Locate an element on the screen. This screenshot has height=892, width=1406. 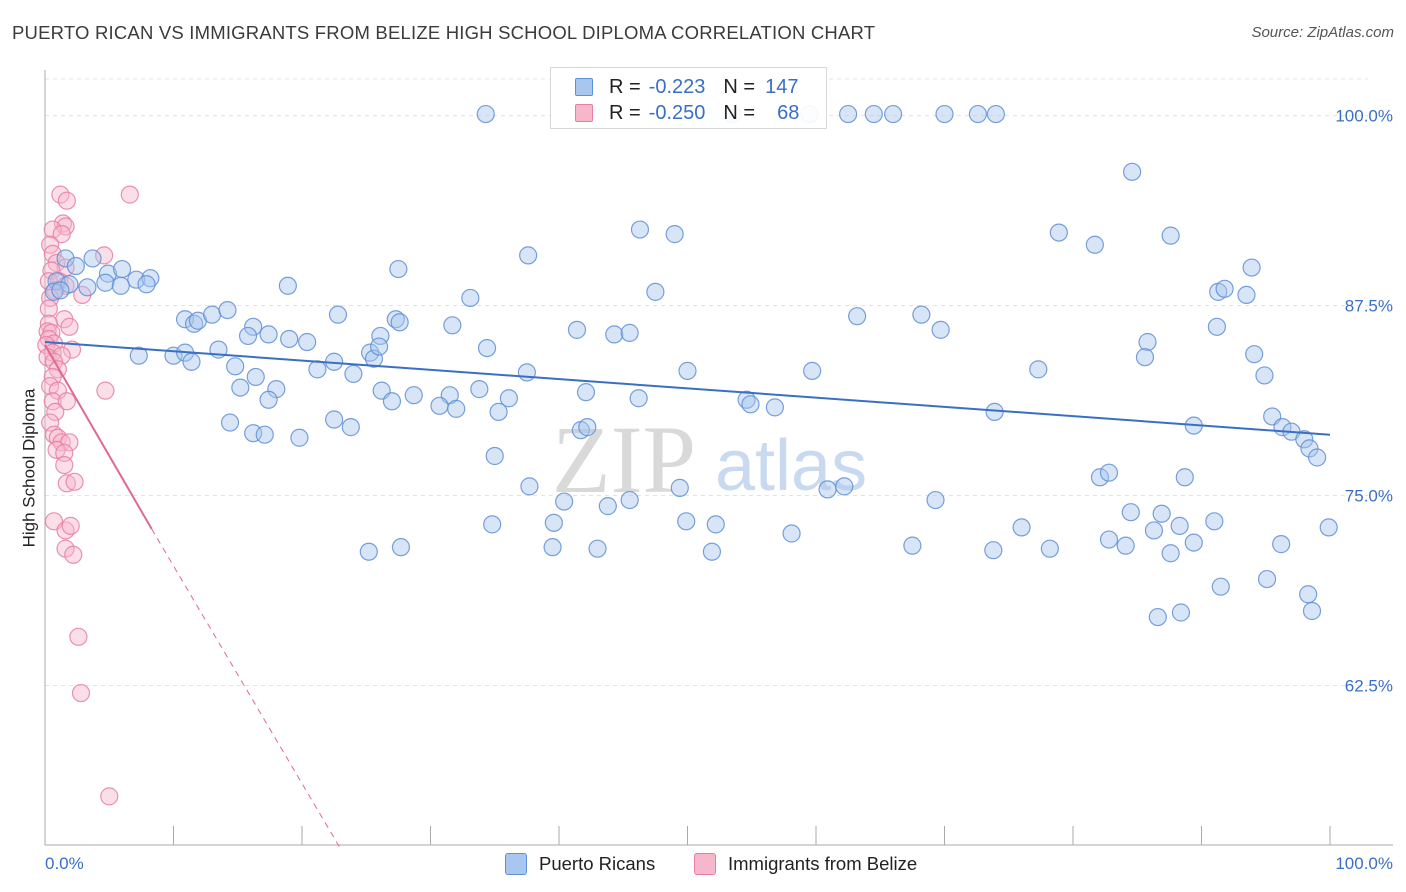
y-axis-label: High School Diploma is located at coordinates (28, 468).